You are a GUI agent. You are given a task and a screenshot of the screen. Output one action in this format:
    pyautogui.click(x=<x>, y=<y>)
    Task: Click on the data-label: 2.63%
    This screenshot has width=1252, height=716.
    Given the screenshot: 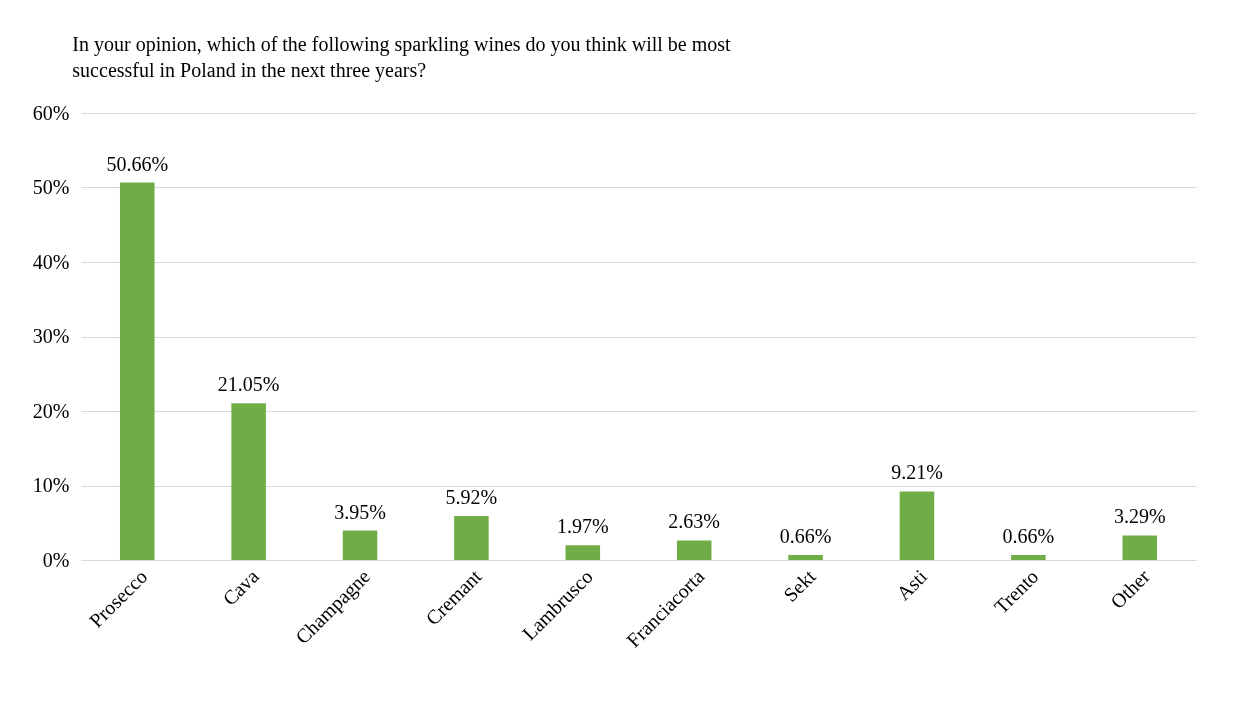 What is the action you would take?
    pyautogui.click(x=694, y=521)
    